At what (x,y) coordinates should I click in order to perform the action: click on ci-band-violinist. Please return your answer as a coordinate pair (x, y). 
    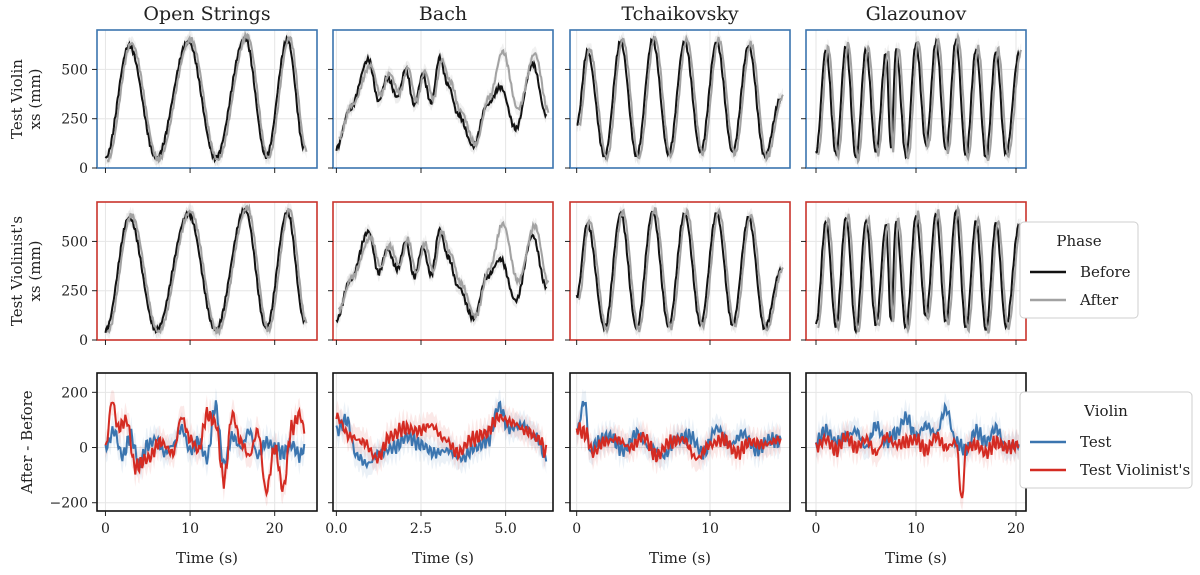
    Looking at the image, I should click on (917, 464).